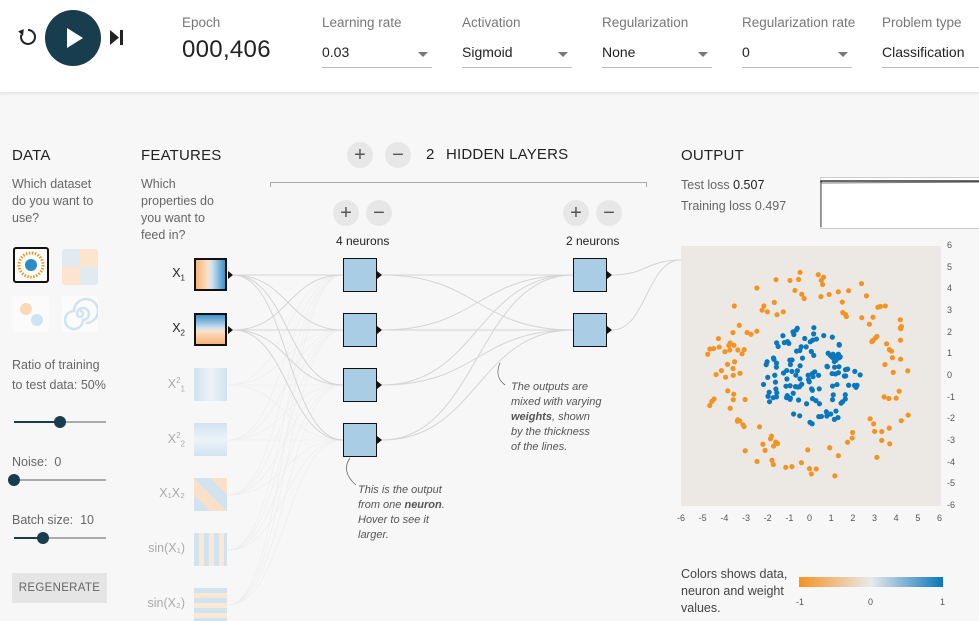 This screenshot has height=621, width=979. I want to click on x-tick: -1, so click(789, 518).